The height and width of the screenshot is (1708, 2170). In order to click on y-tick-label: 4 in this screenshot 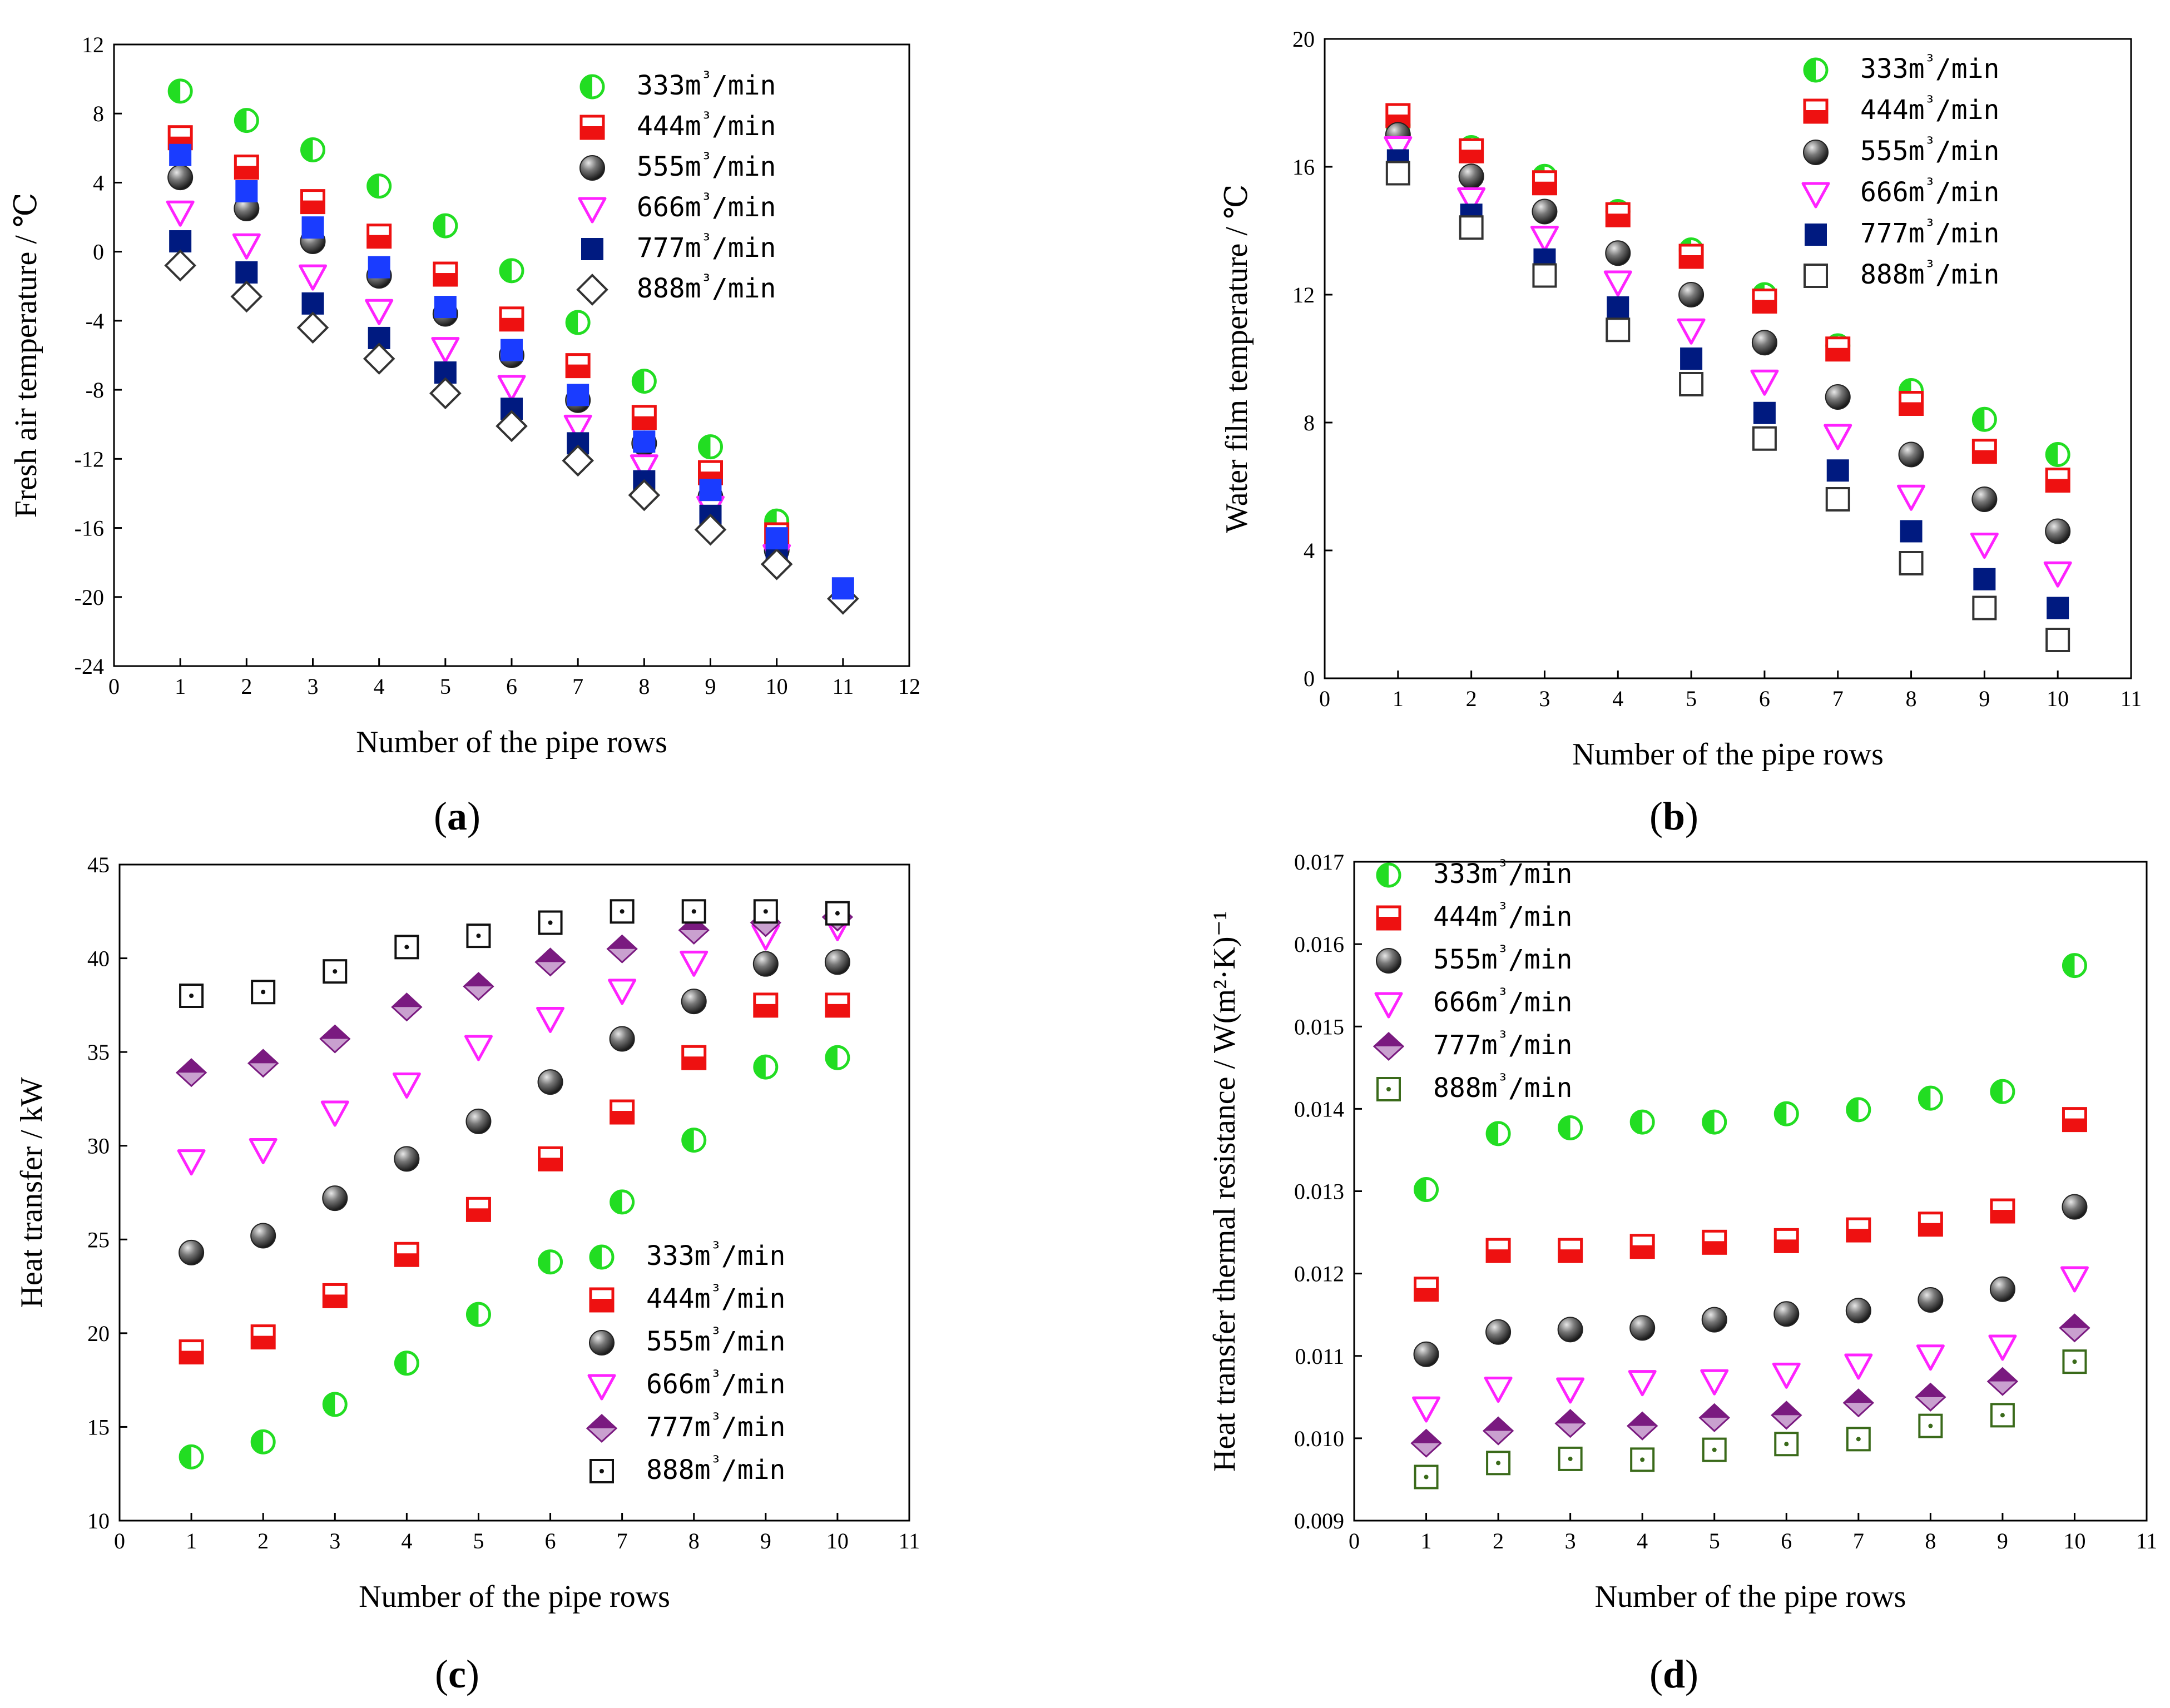, I will do `click(1309, 551)`.